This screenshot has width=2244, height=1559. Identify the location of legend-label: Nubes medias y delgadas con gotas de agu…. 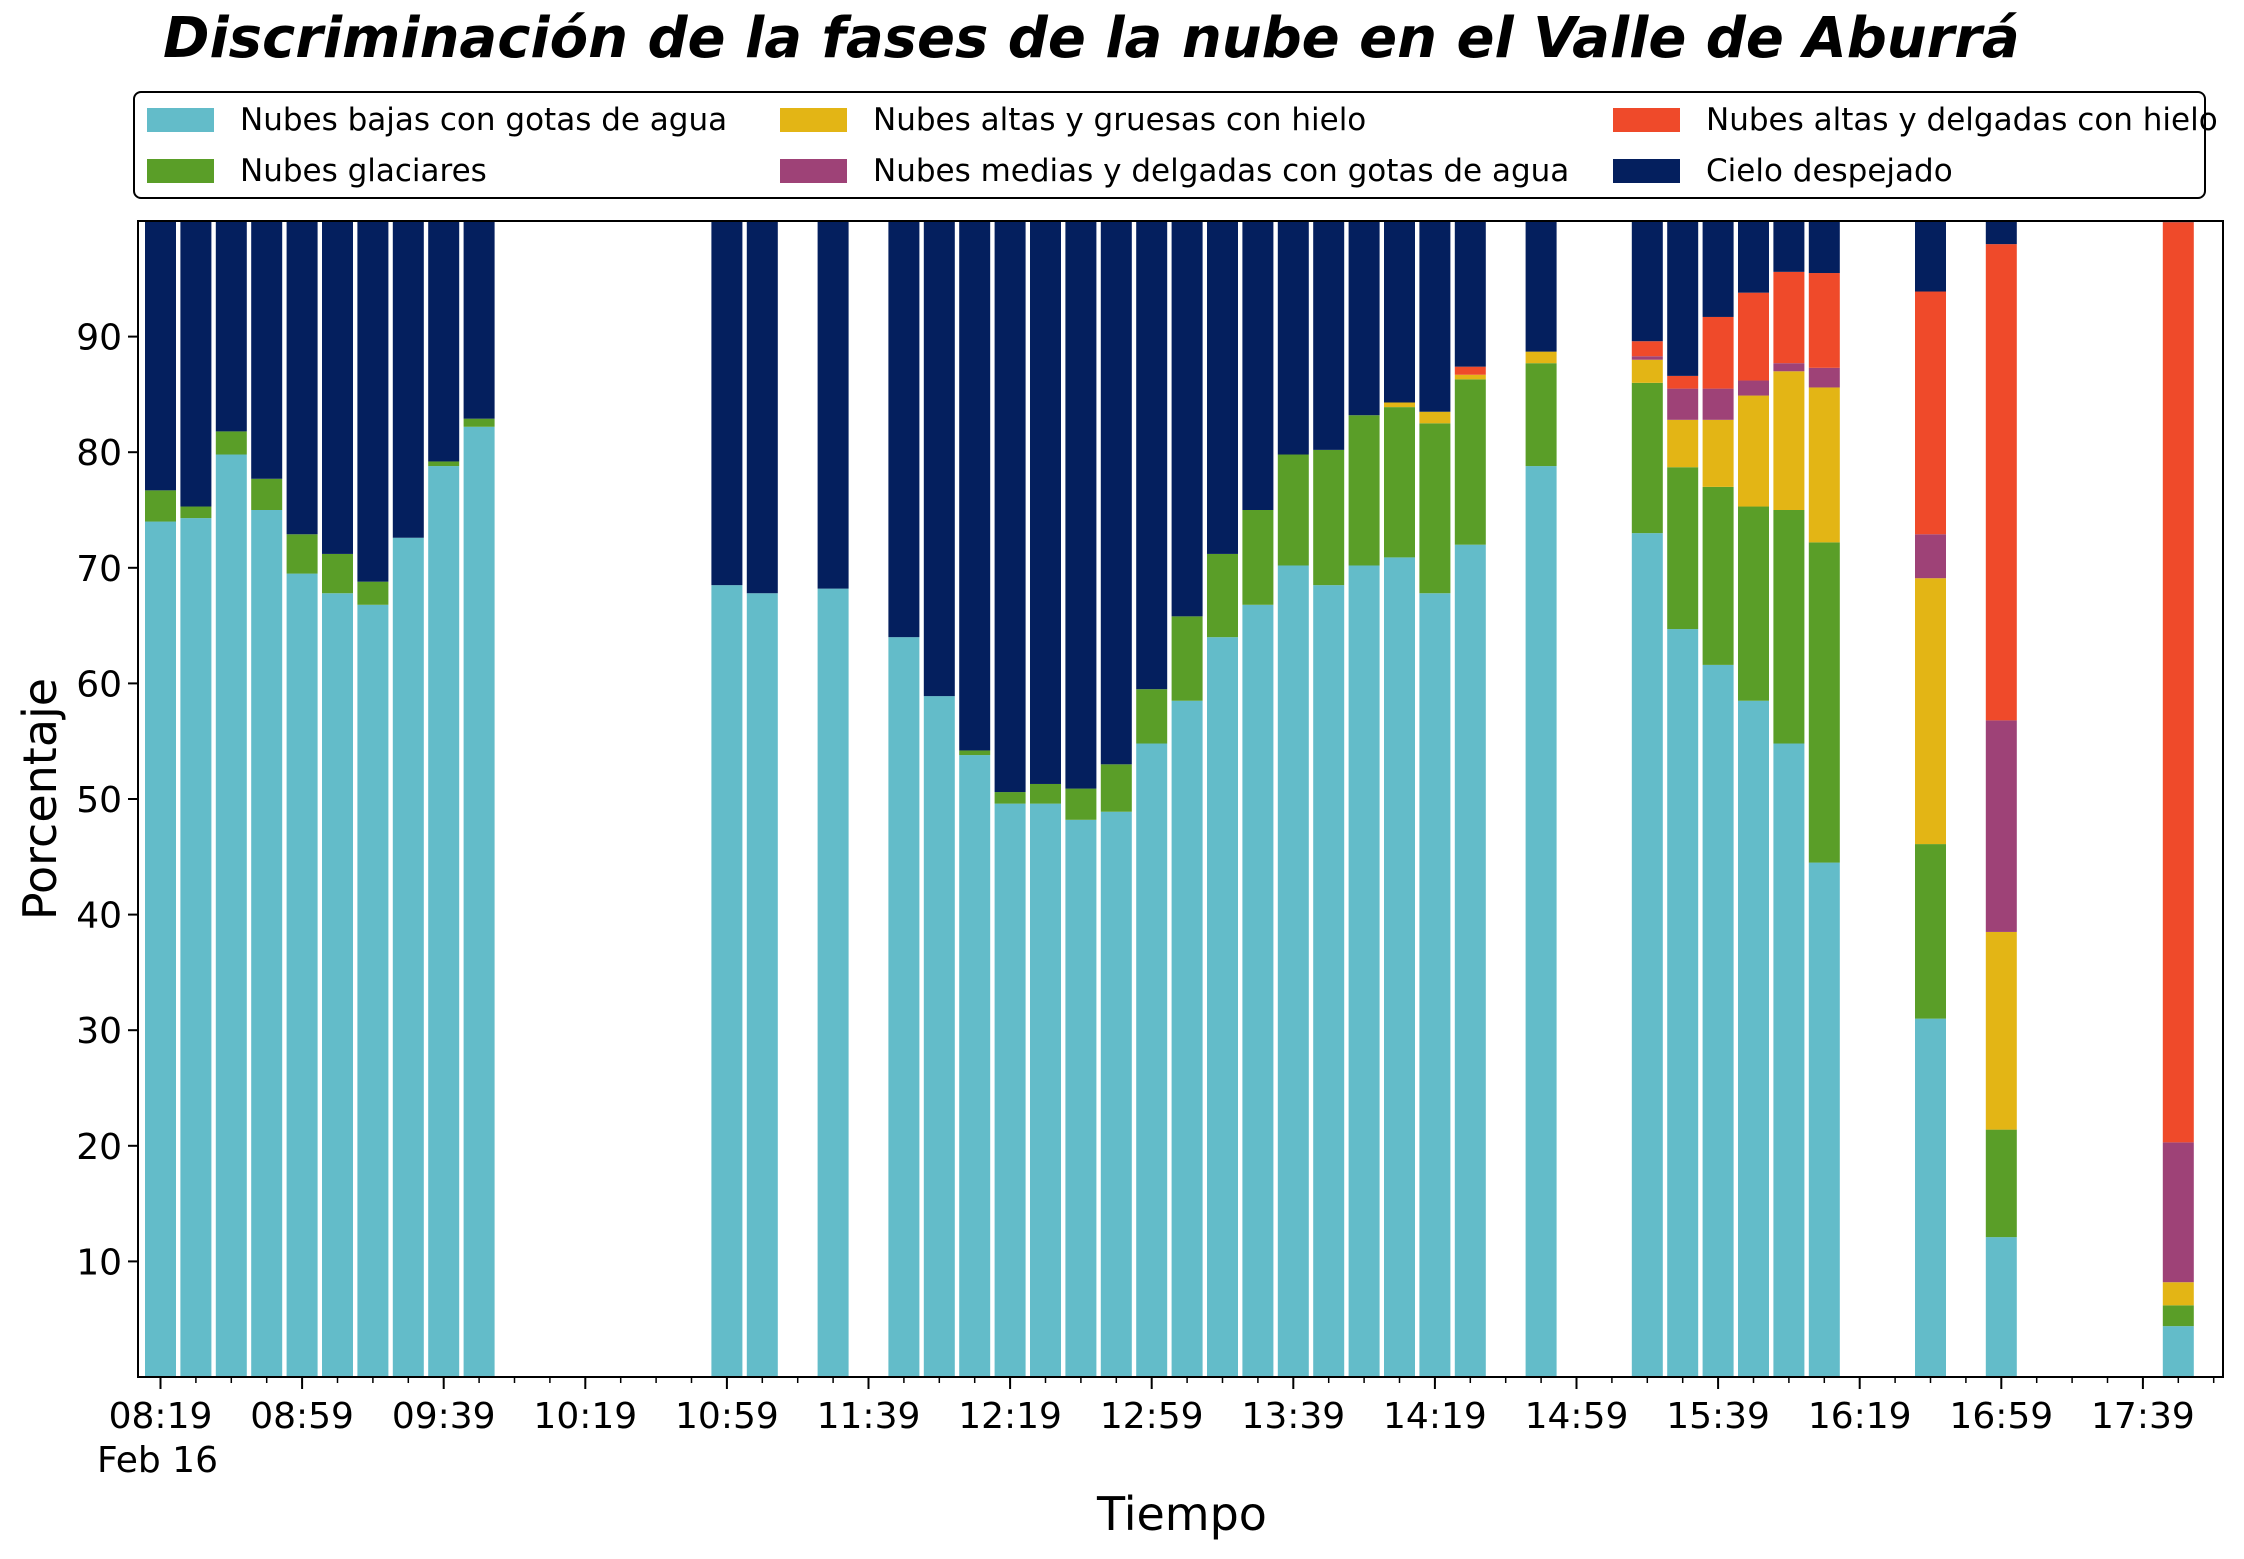
(1221, 171).